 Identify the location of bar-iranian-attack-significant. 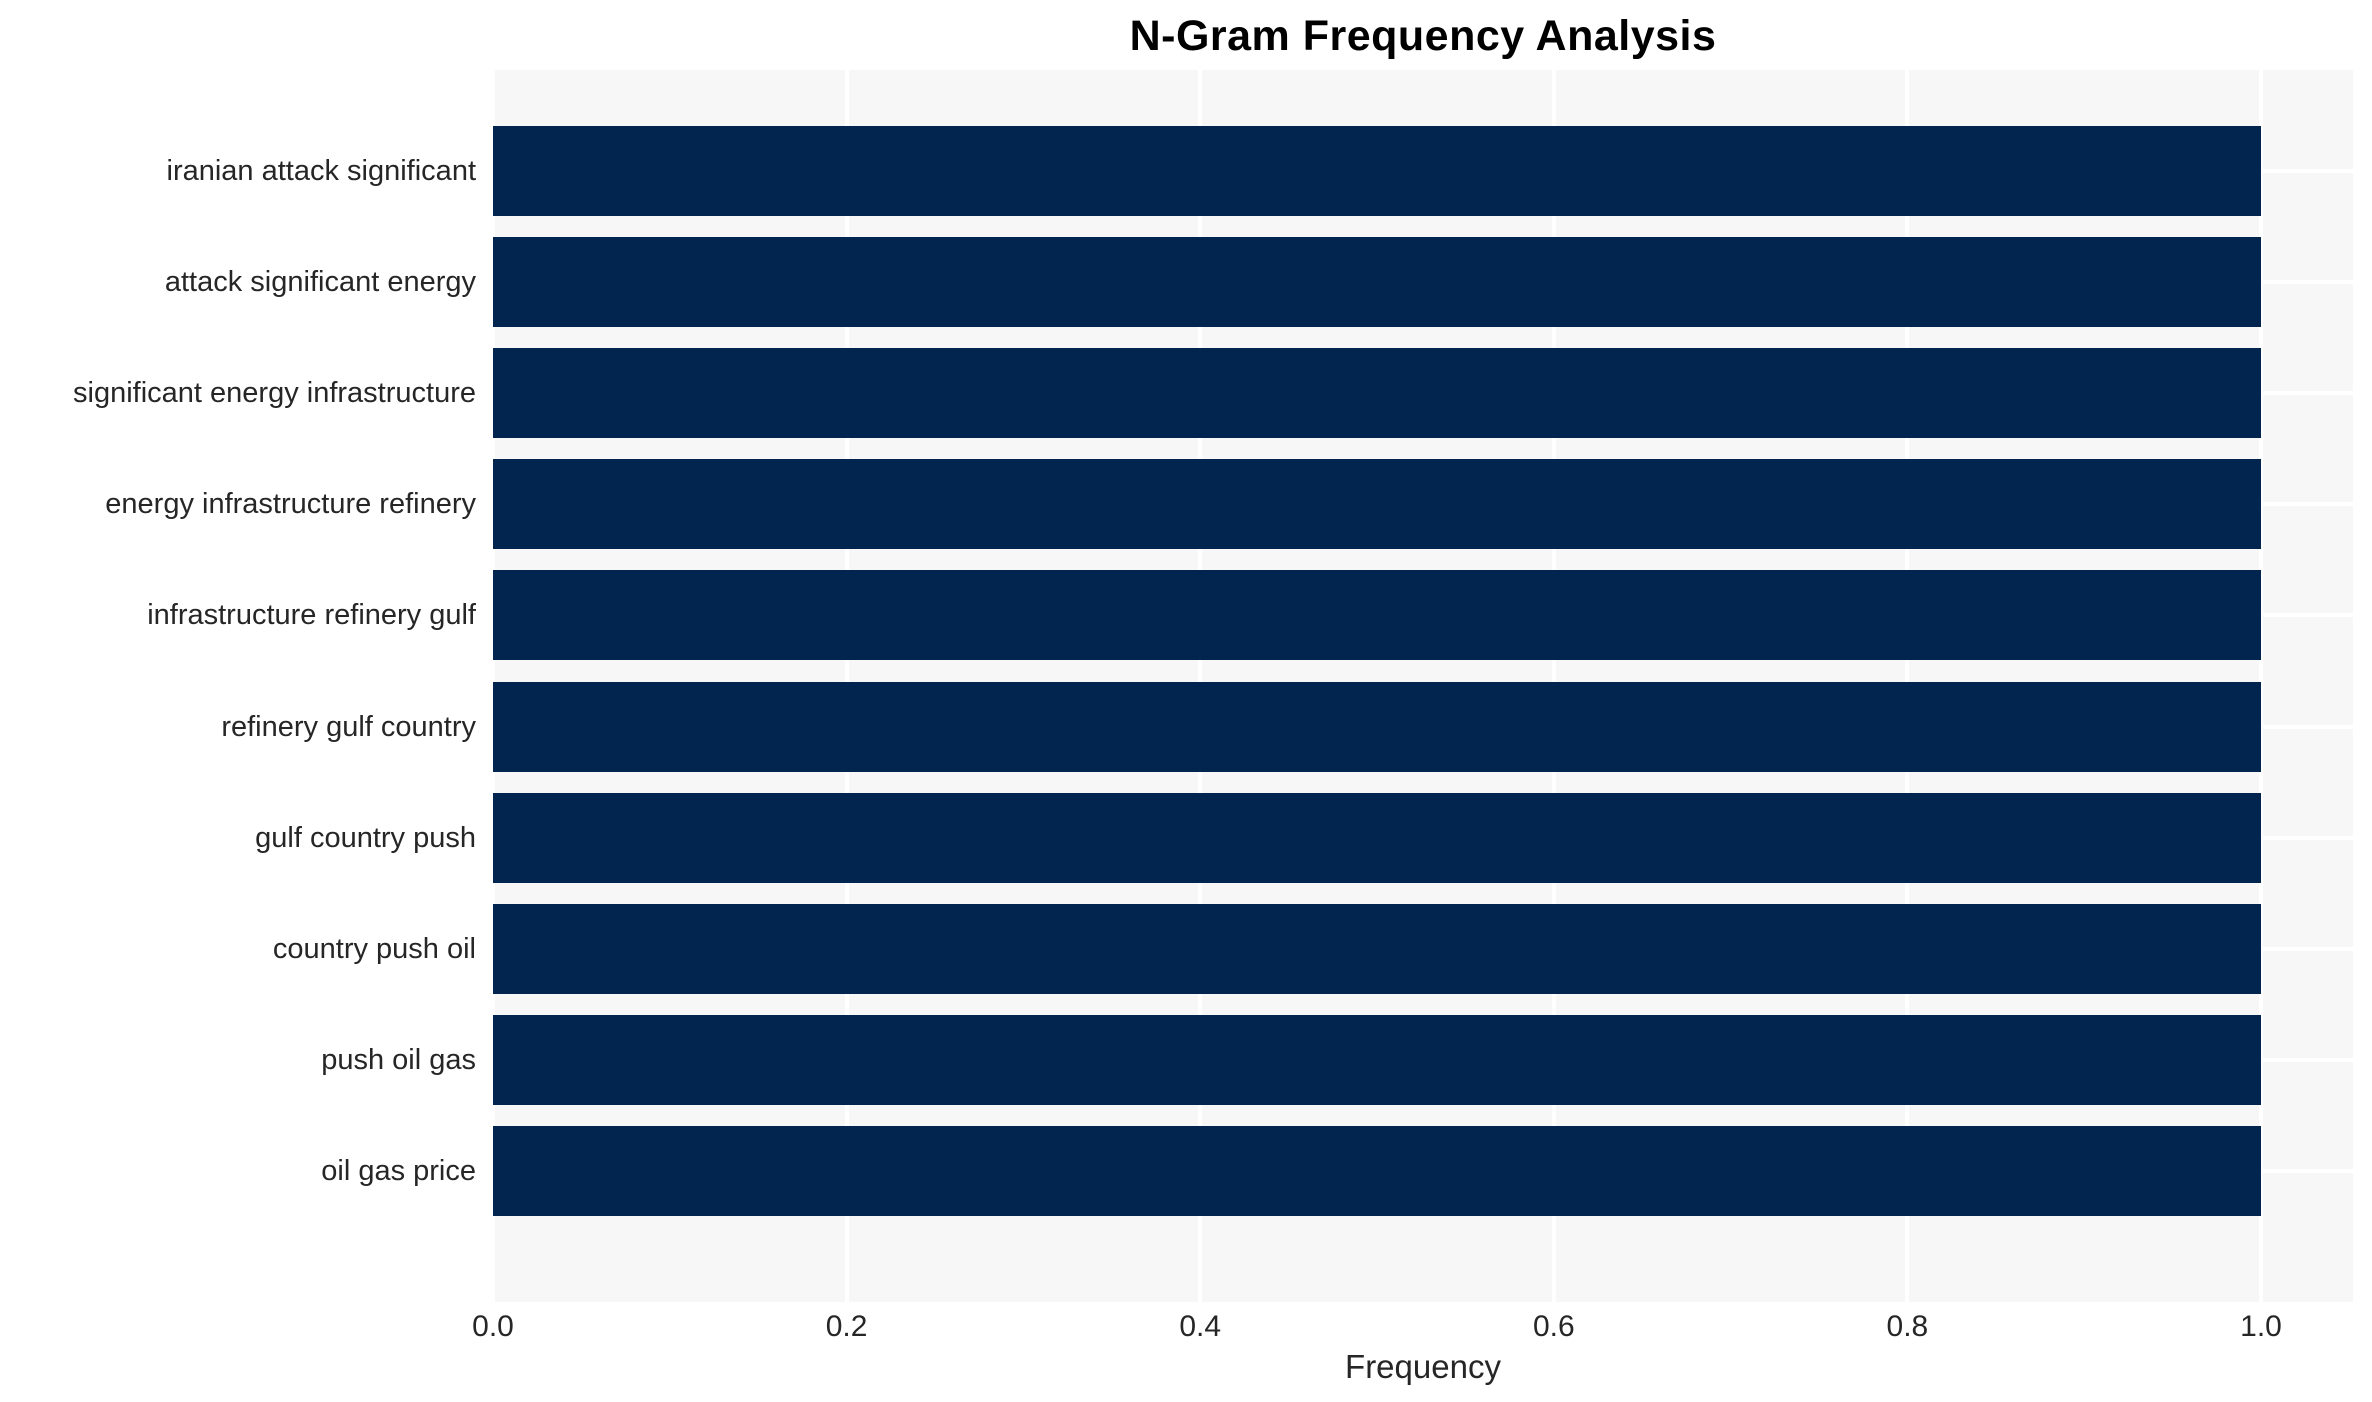
(1377, 171).